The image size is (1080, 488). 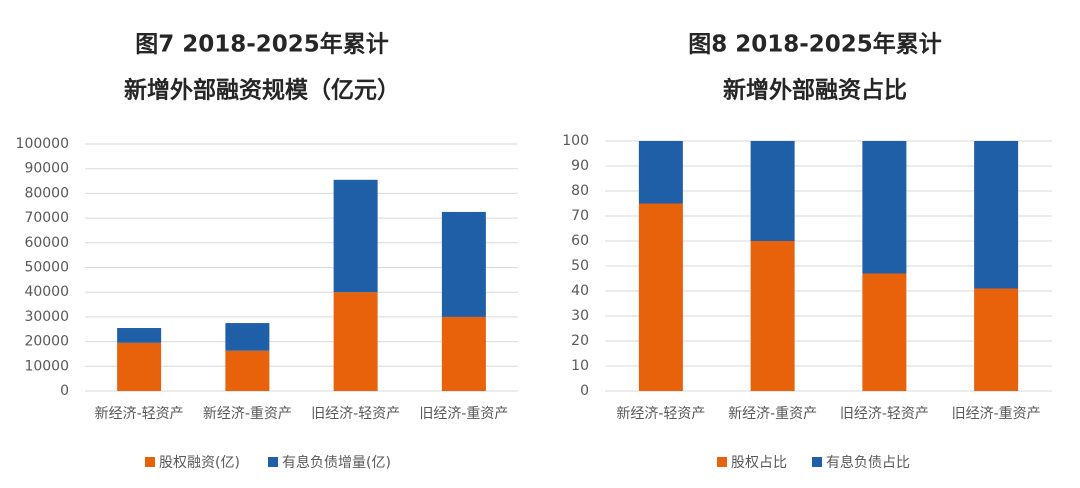 I want to click on y-tick-label: 80000, so click(x=46, y=193).